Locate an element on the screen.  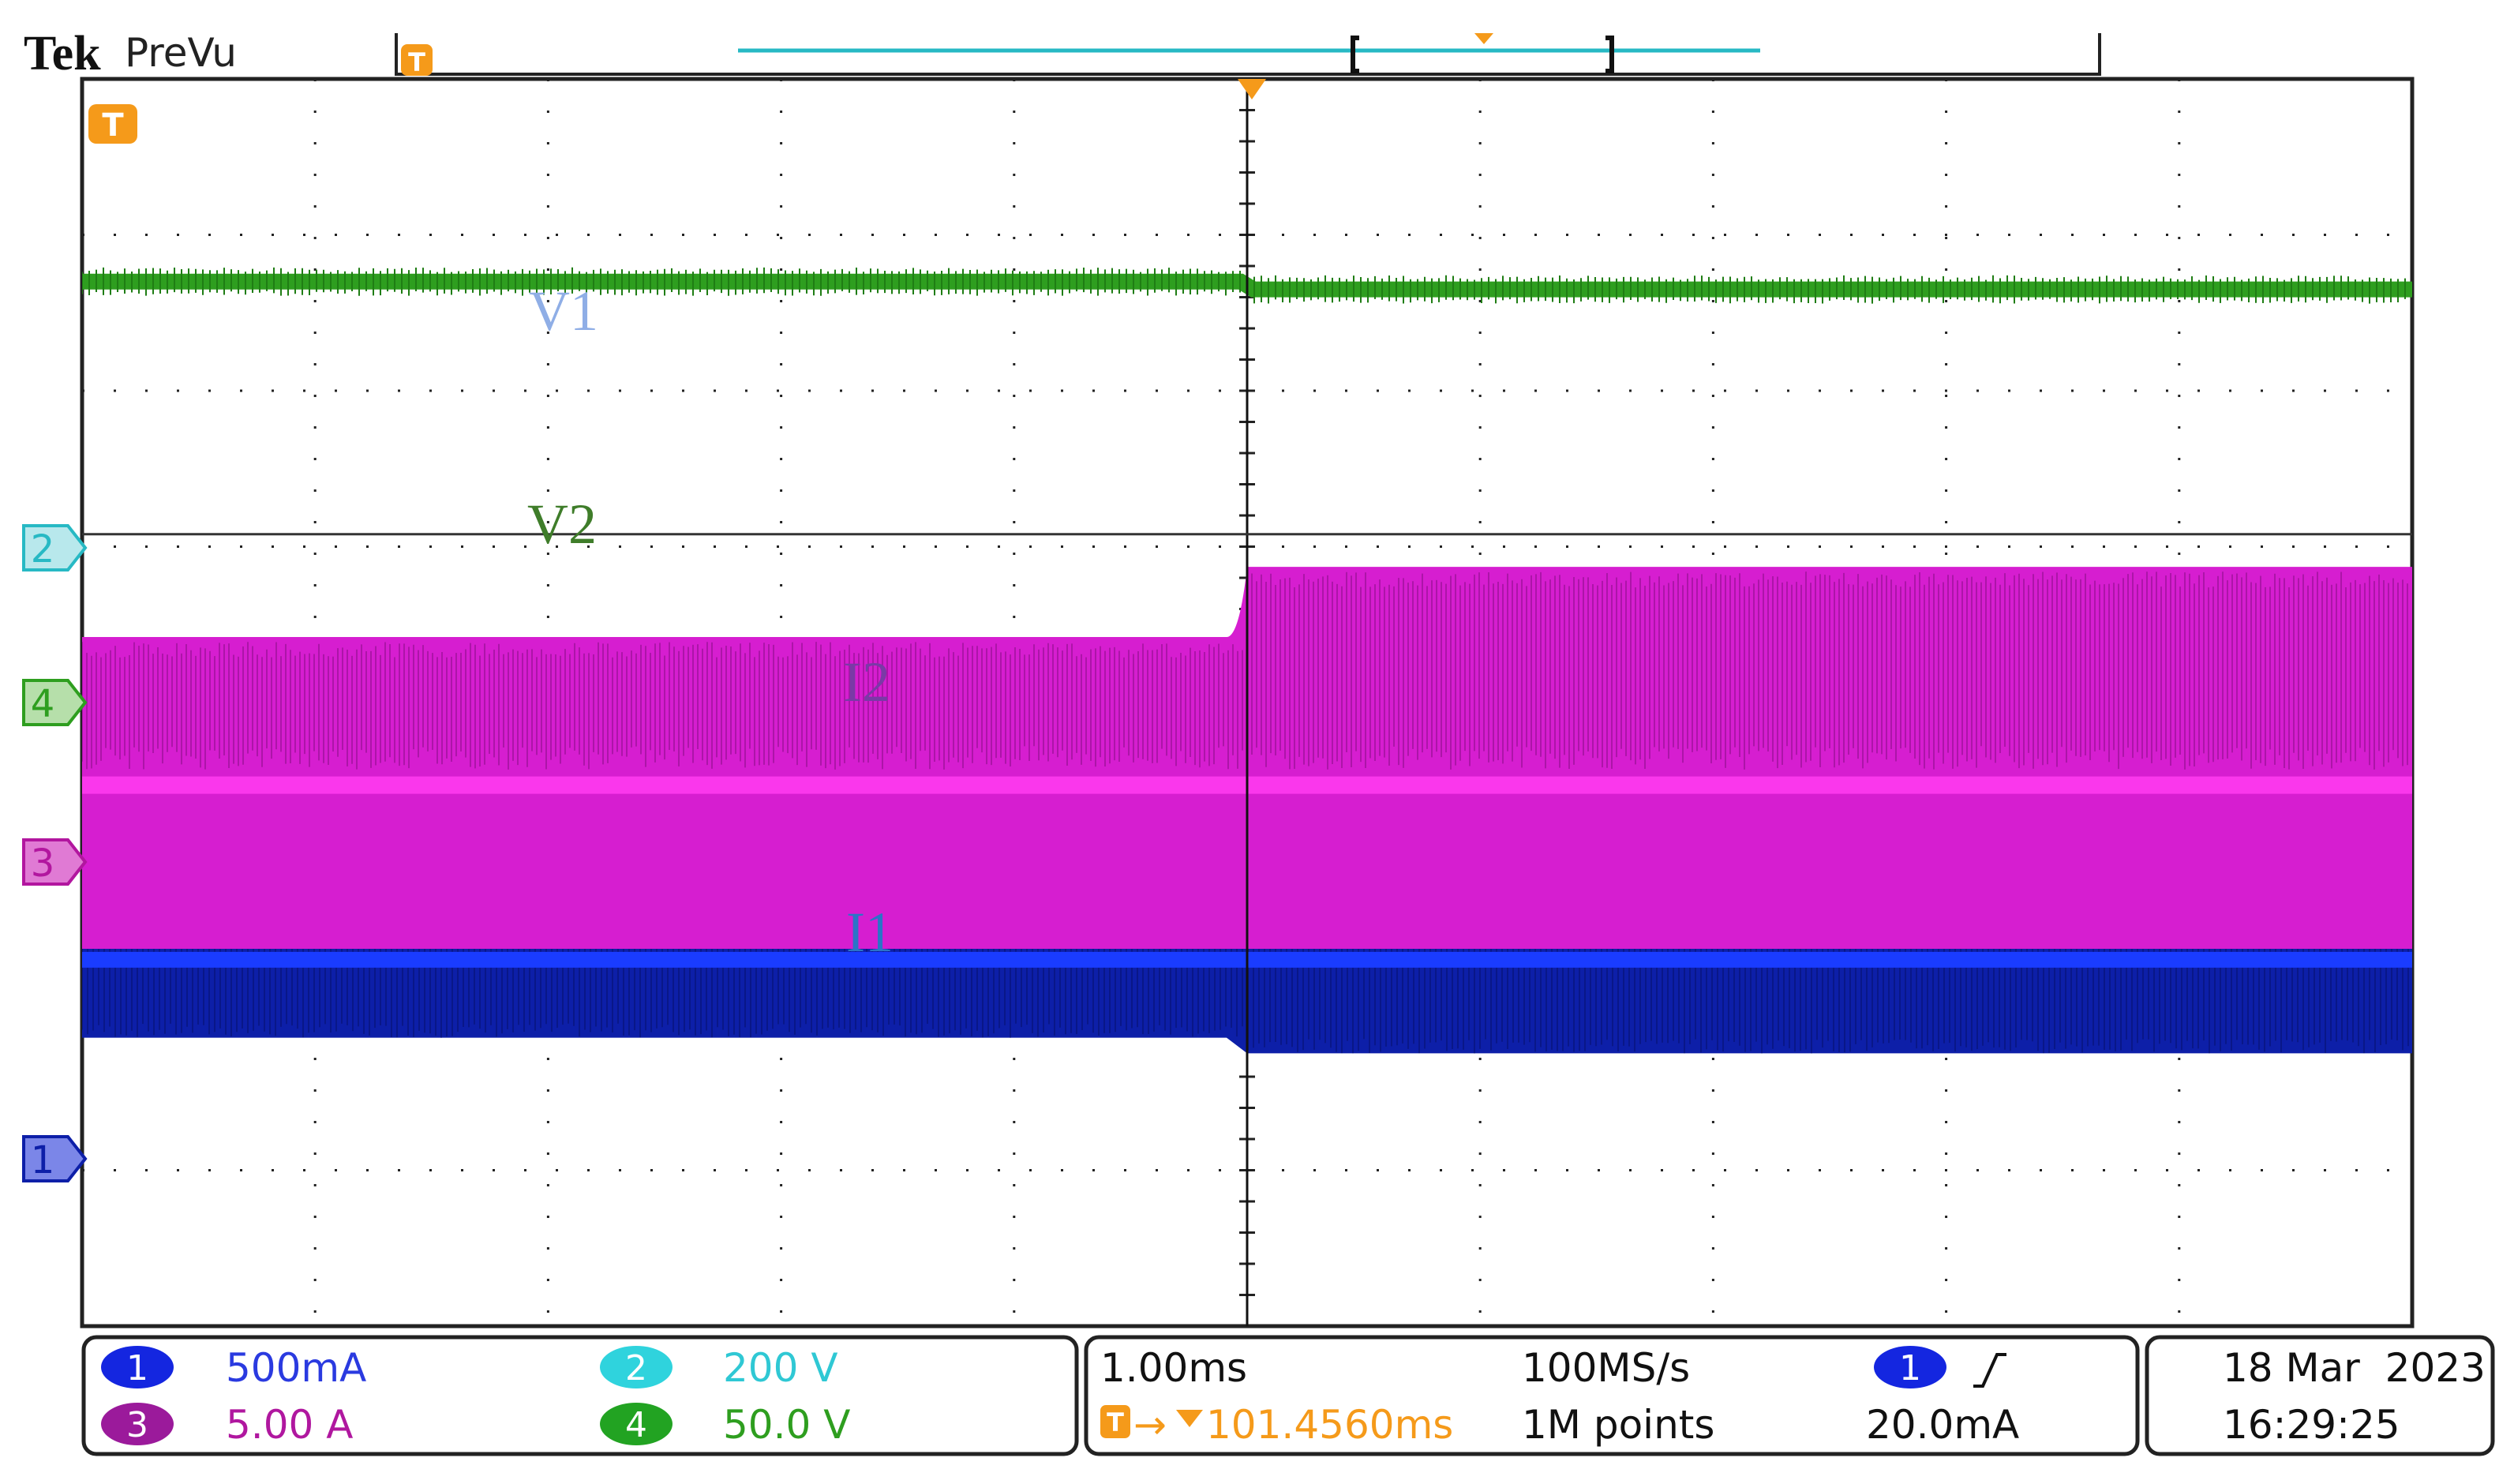
trigger-position-readout: T → 101.4560ms is located at coordinates (1276, 1425).